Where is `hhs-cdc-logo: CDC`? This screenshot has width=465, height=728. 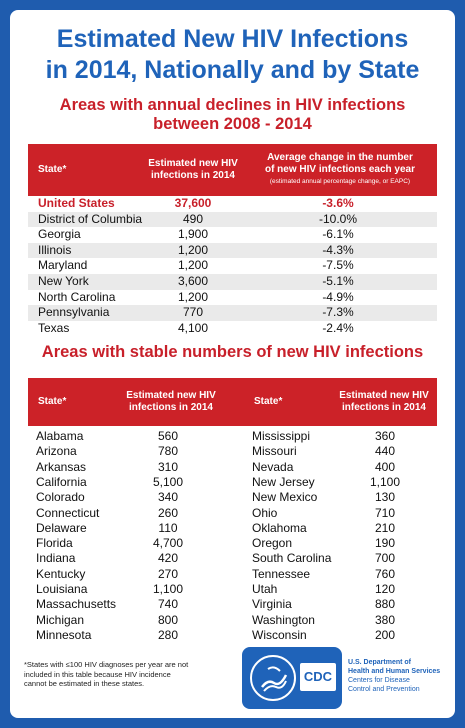 hhs-cdc-logo: CDC is located at coordinates (292, 678).